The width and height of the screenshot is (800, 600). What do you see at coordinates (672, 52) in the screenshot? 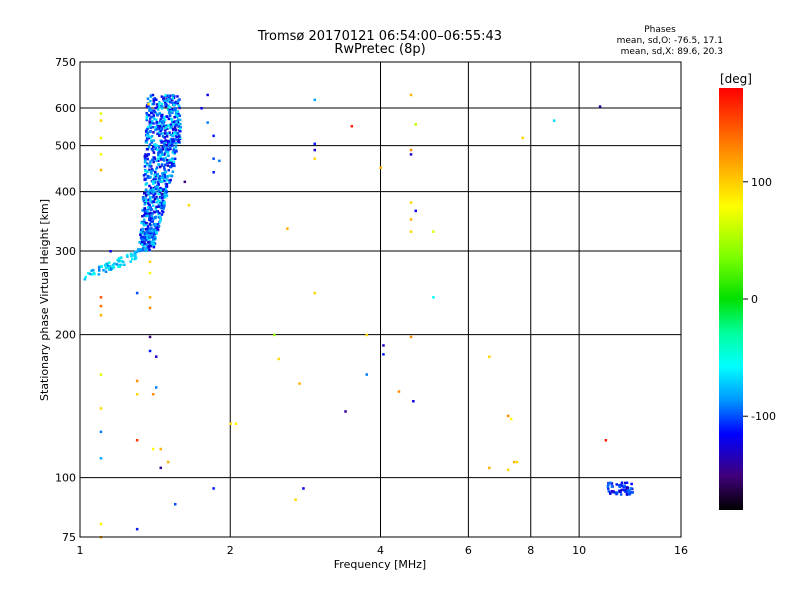
I see `phases-x-line: mean, sd,X: 89.6, 20.3` at bounding box center [672, 52].